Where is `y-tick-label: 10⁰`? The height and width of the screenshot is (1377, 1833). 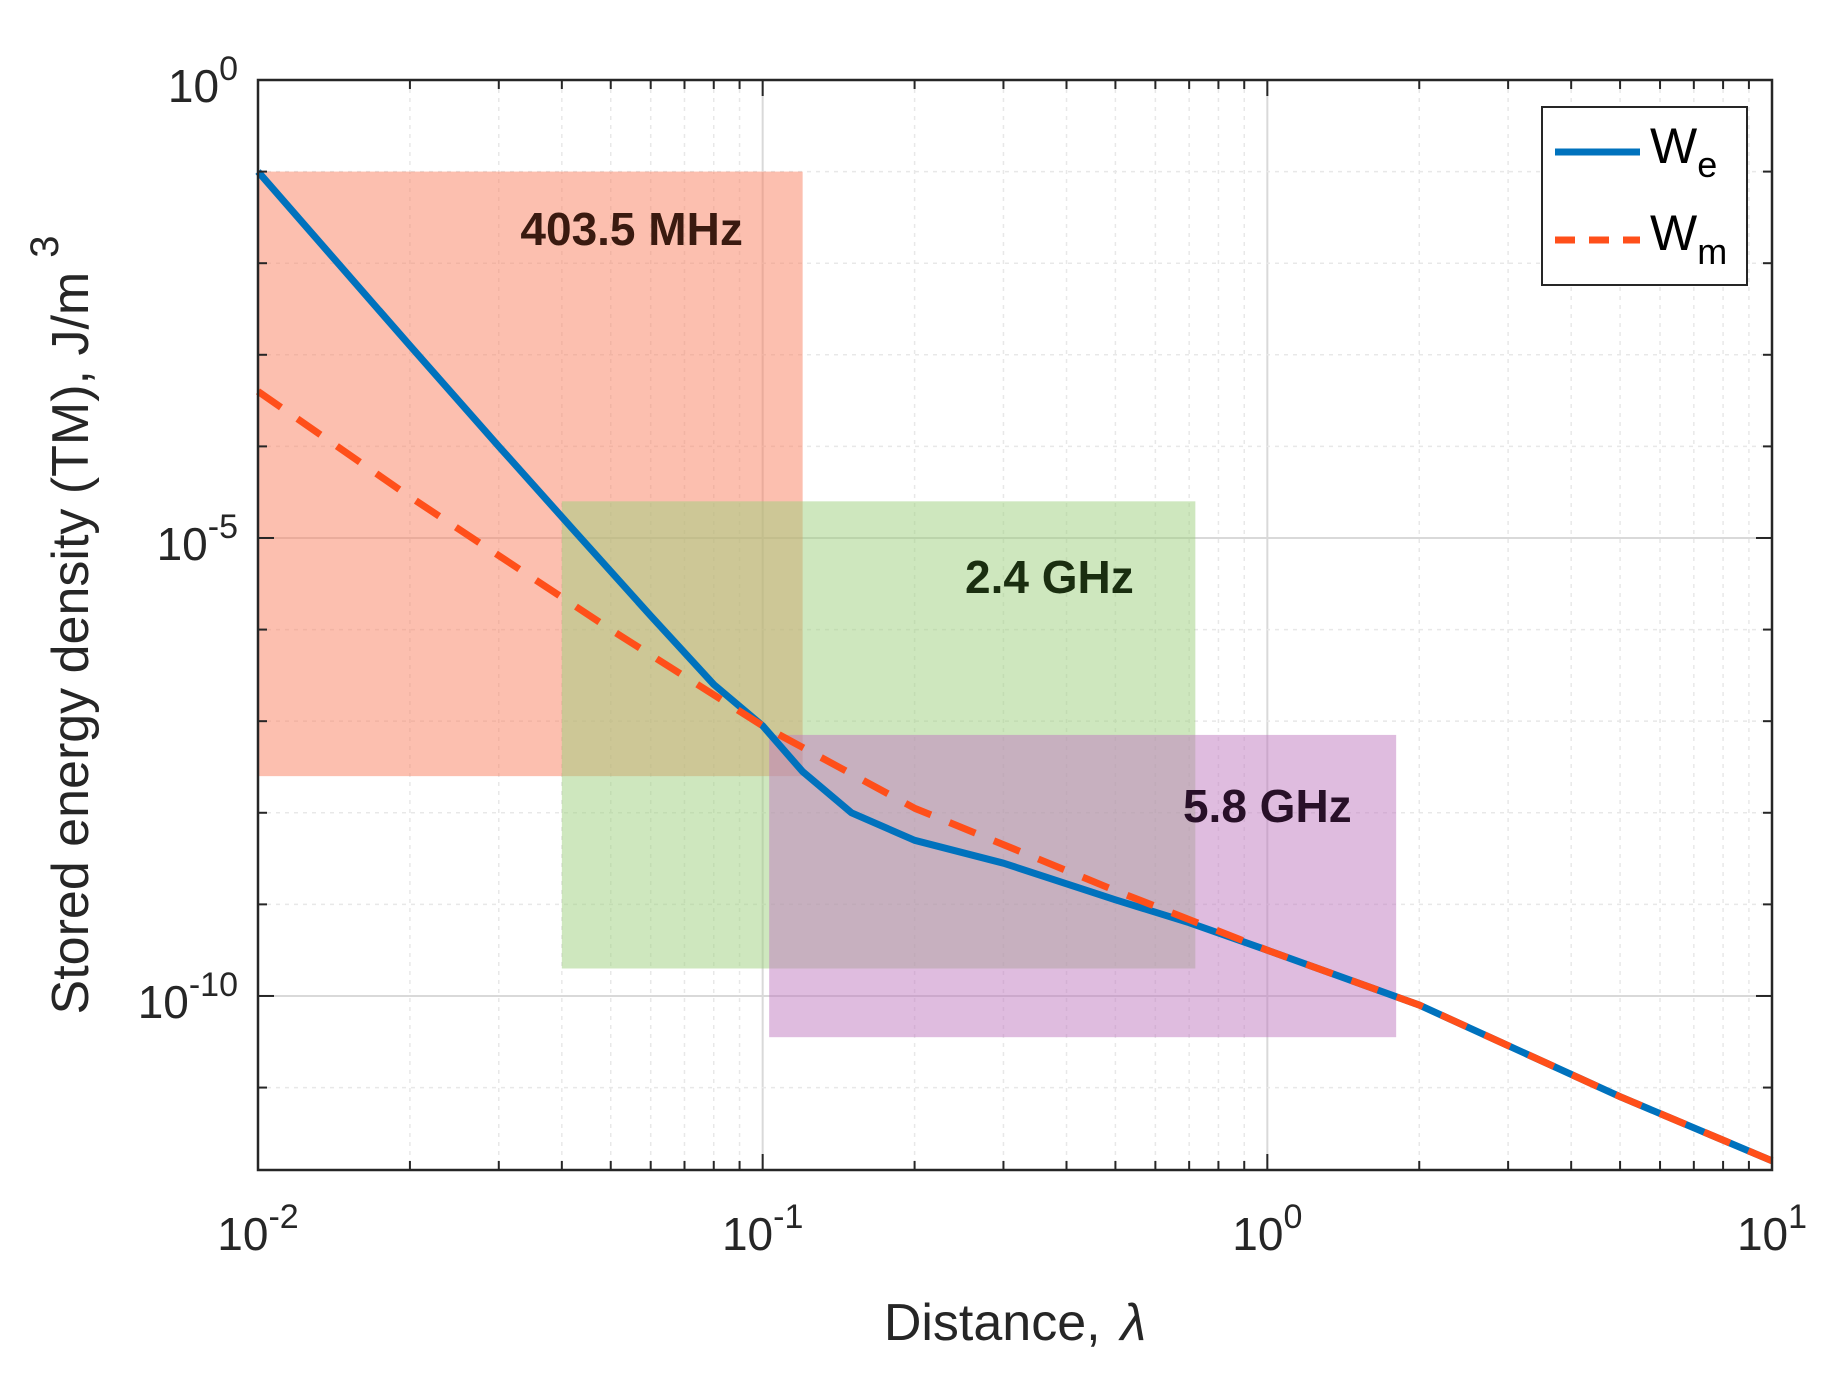
y-tick-label: 10⁰ is located at coordinates (203, 81).